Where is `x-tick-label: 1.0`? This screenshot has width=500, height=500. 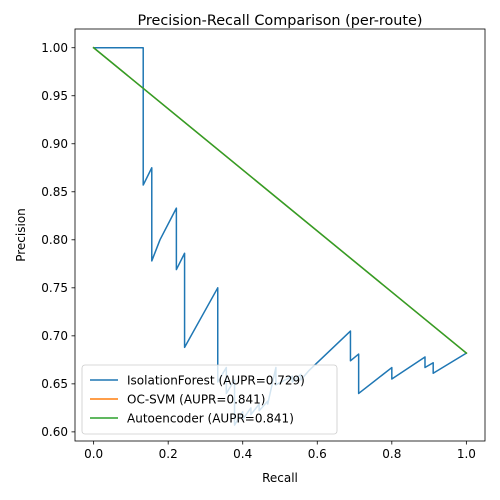 x-tick-label: 1.0 is located at coordinates (466, 454).